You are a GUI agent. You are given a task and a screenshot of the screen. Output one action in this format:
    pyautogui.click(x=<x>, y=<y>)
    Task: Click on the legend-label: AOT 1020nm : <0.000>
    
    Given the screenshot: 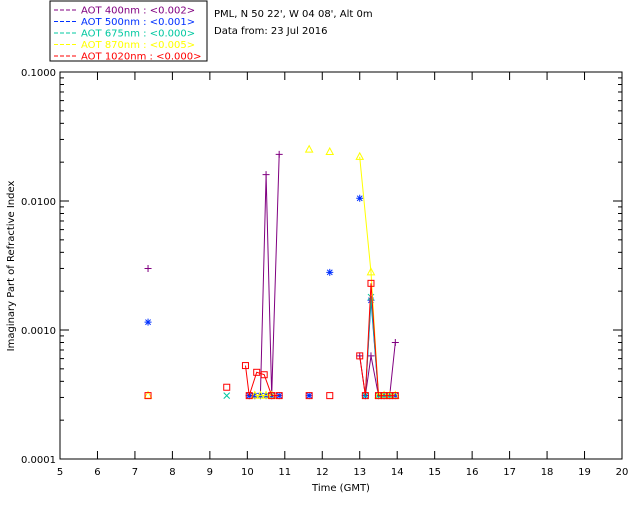 What is the action you would take?
    pyautogui.click(x=141, y=57)
    